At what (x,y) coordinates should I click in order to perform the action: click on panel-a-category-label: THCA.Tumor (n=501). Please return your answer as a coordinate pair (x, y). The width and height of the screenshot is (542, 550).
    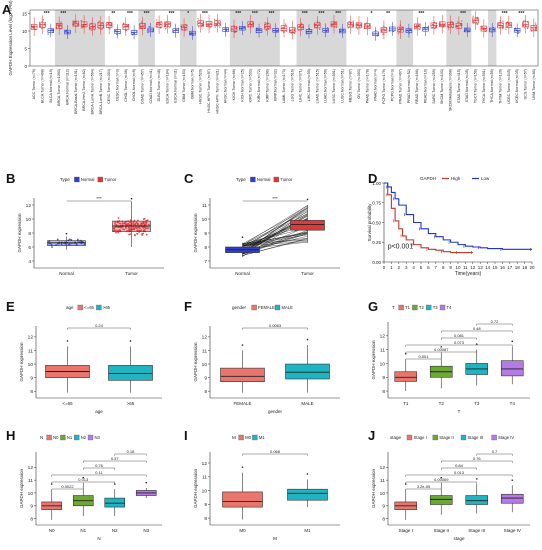
    Looking at the image, I should click on (484, 86).